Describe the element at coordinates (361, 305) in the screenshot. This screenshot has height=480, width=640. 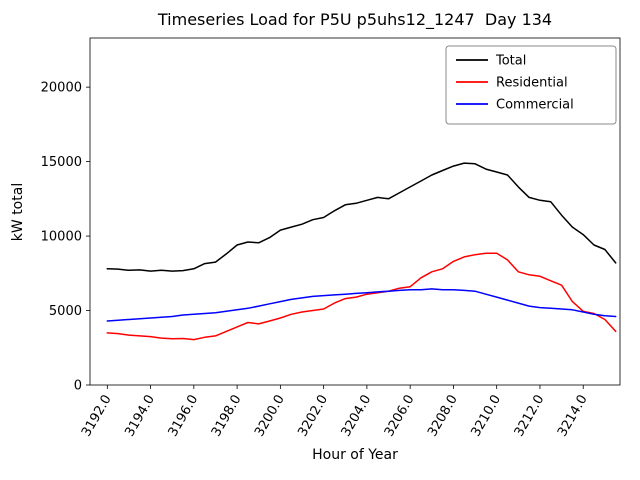
I see `series-line-commercial` at that location.